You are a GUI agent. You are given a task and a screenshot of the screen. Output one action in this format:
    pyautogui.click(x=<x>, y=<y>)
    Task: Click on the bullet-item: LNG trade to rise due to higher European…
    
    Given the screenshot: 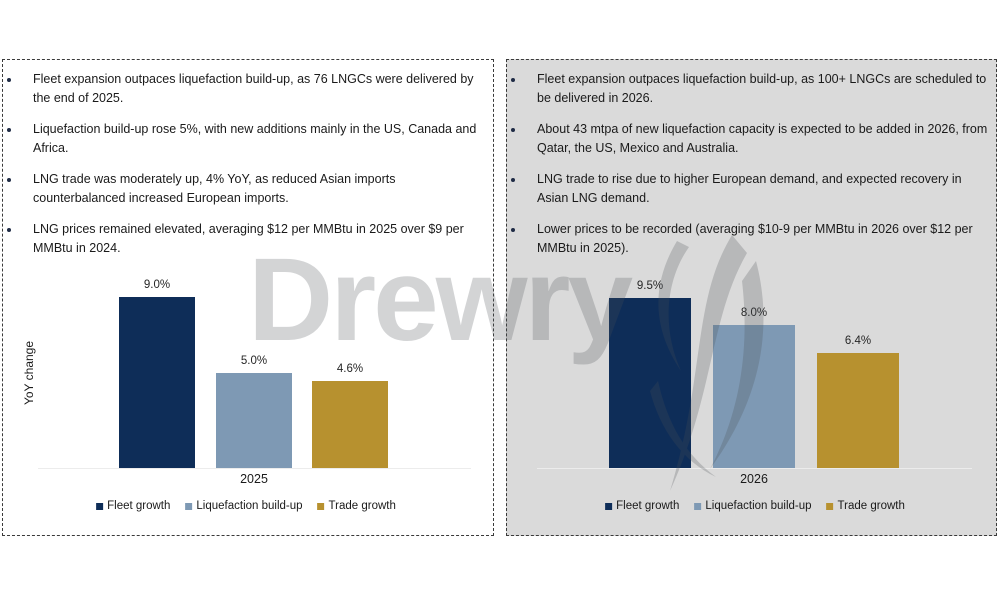 What is the action you would take?
    pyautogui.click(x=747, y=188)
    